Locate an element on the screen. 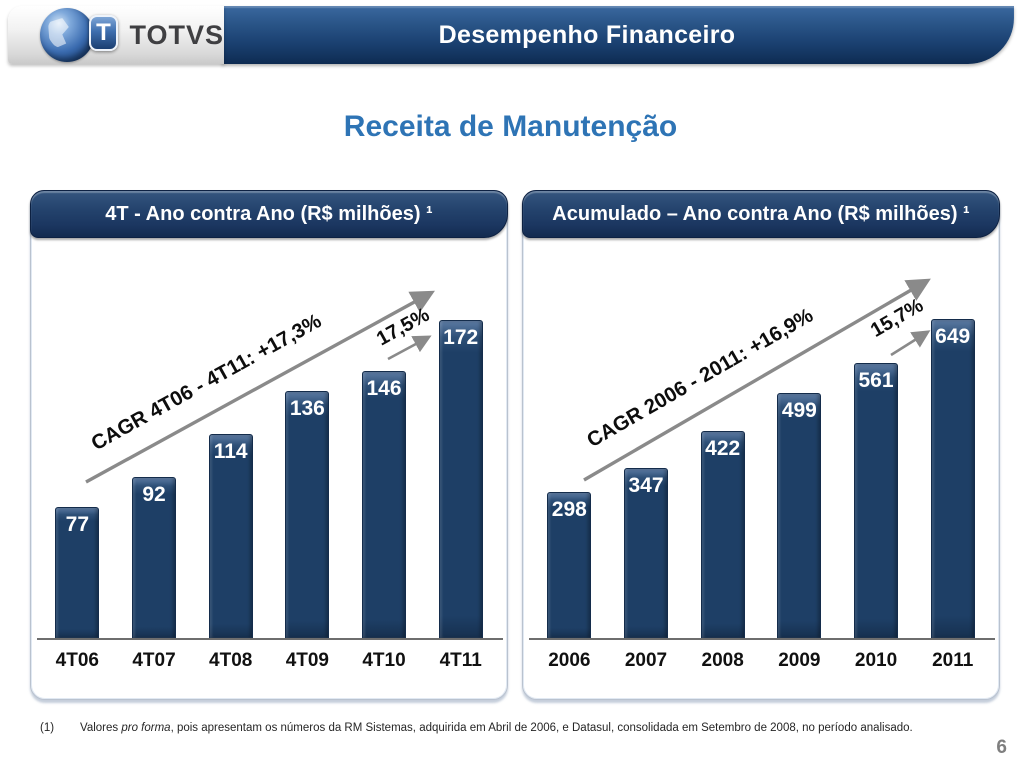 The width and height of the screenshot is (1021, 767). bar-2007: 347 is located at coordinates (646, 553).